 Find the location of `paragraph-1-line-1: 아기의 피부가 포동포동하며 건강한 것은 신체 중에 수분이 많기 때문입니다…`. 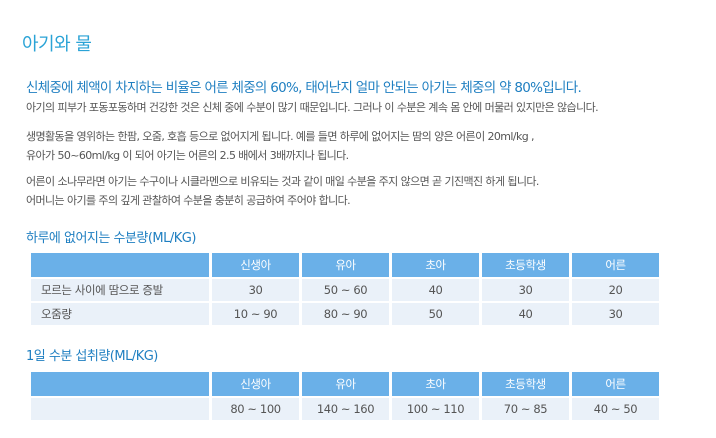

paragraph-1-line-1: 아기의 피부가 포동포동하며 건강한 것은 신체 중에 수분이 많기 때문입니다… is located at coordinates (312, 107).